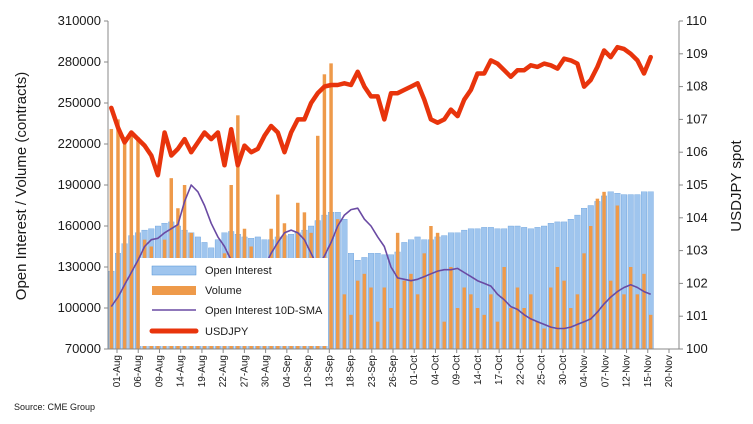  I want to click on date-tick-label: 17-Oct, so click(499, 370).